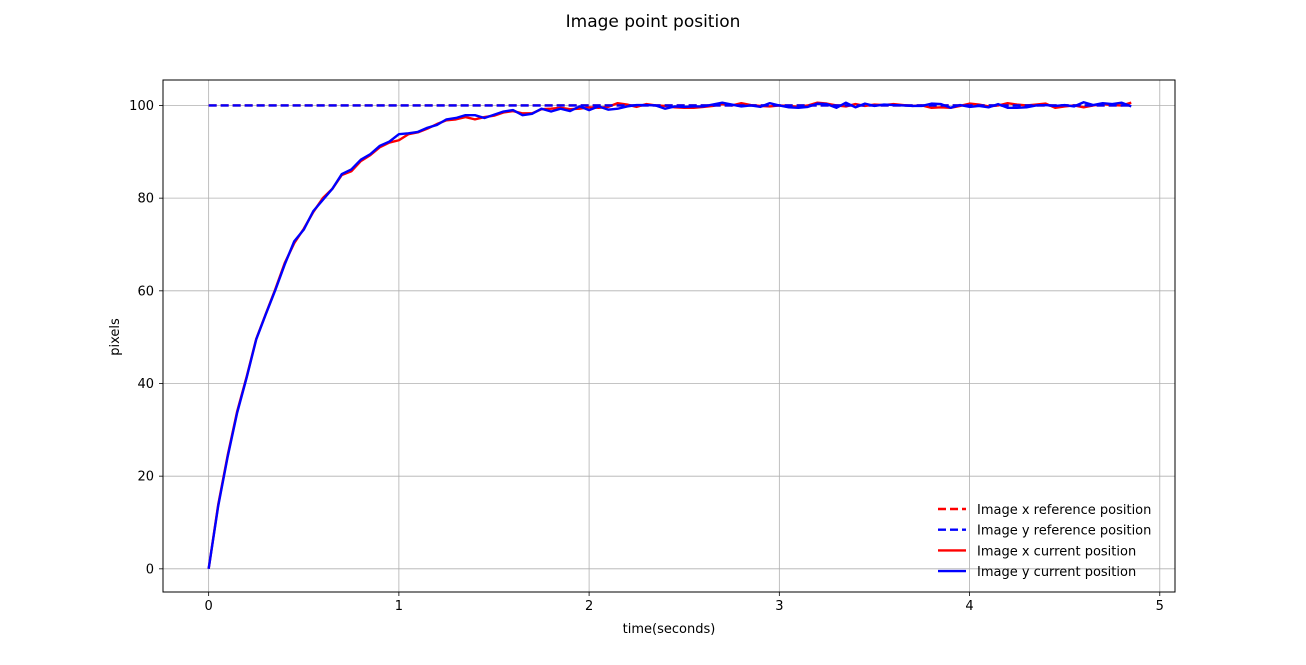  Describe the element at coordinates (150, 569) in the screenshot. I see `y-tick-label: 0` at that location.